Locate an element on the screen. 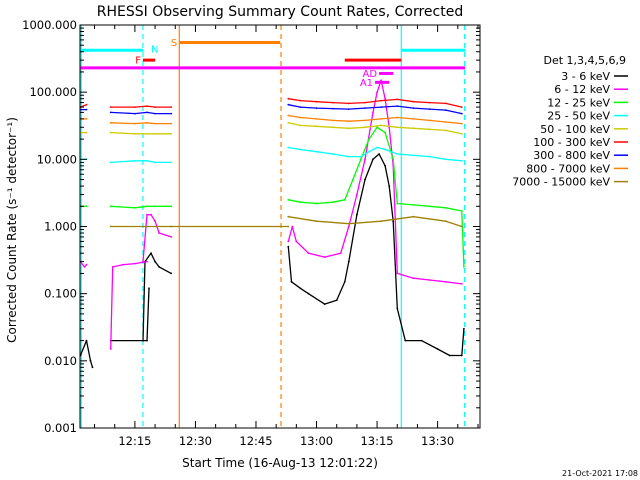  state-bar-label-3: F is located at coordinates (138, 61).